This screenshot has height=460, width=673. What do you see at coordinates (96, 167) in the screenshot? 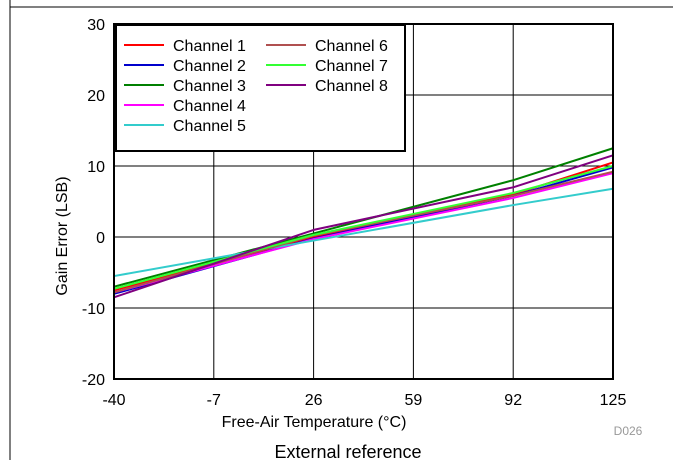
I see `y-tick-label: 10` at bounding box center [96, 167].